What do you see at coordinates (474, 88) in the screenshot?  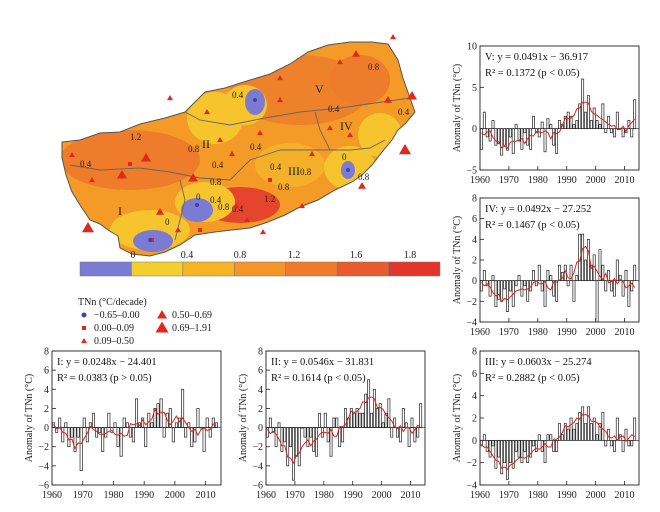 I see `y-tick-label: 5` at bounding box center [474, 88].